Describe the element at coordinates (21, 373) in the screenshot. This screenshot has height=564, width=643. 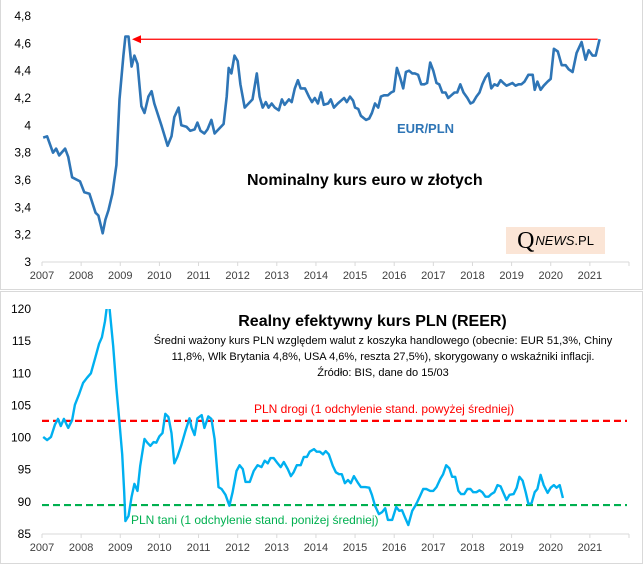
I see `y-tick-label: 110` at that location.